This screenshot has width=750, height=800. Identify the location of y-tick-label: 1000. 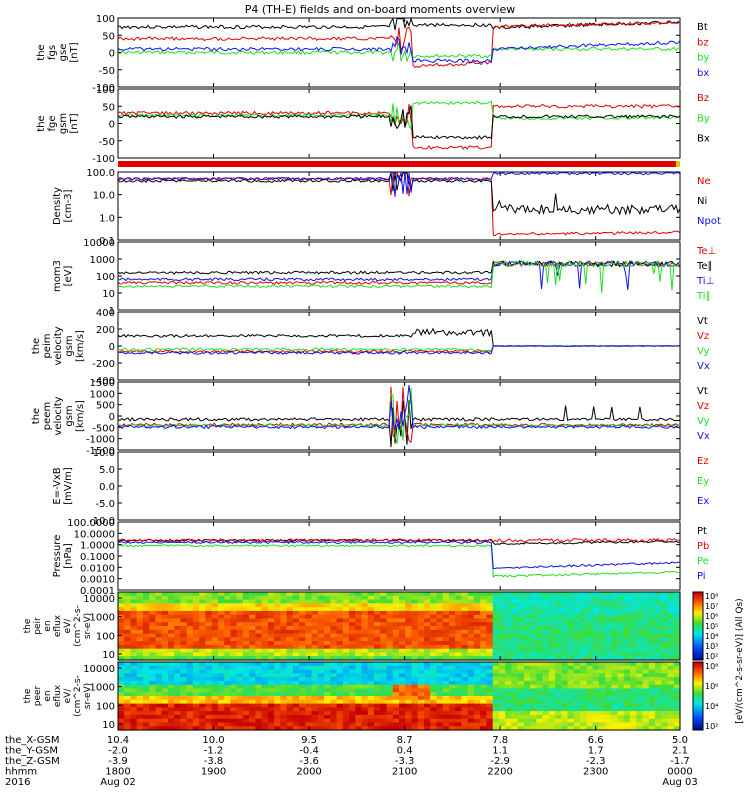
(102, 394).